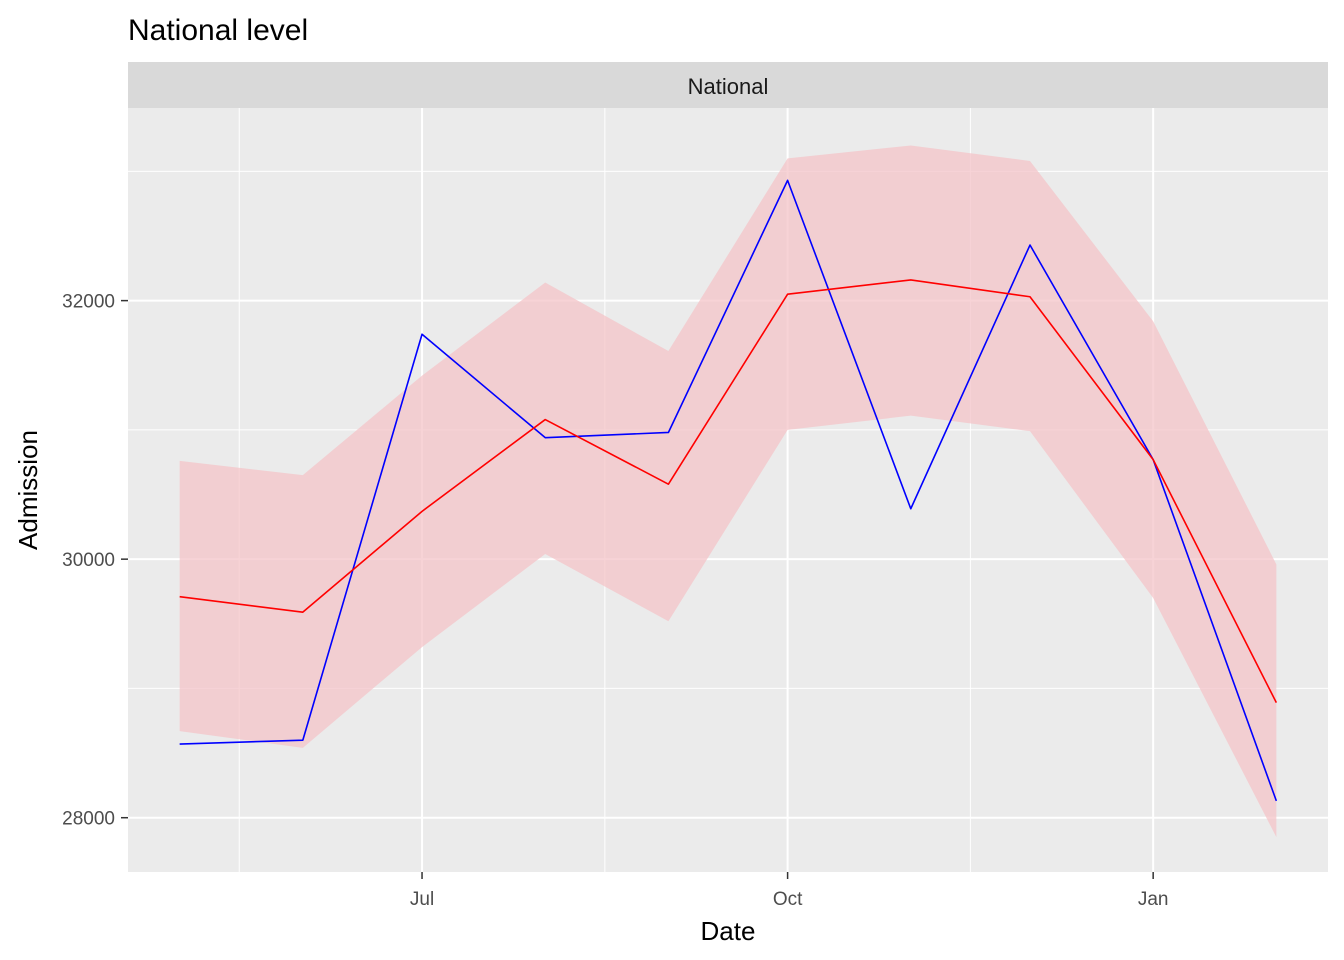 The image size is (1344, 960). What do you see at coordinates (88, 560) in the screenshot?
I see `y-tick-label: 30000` at bounding box center [88, 560].